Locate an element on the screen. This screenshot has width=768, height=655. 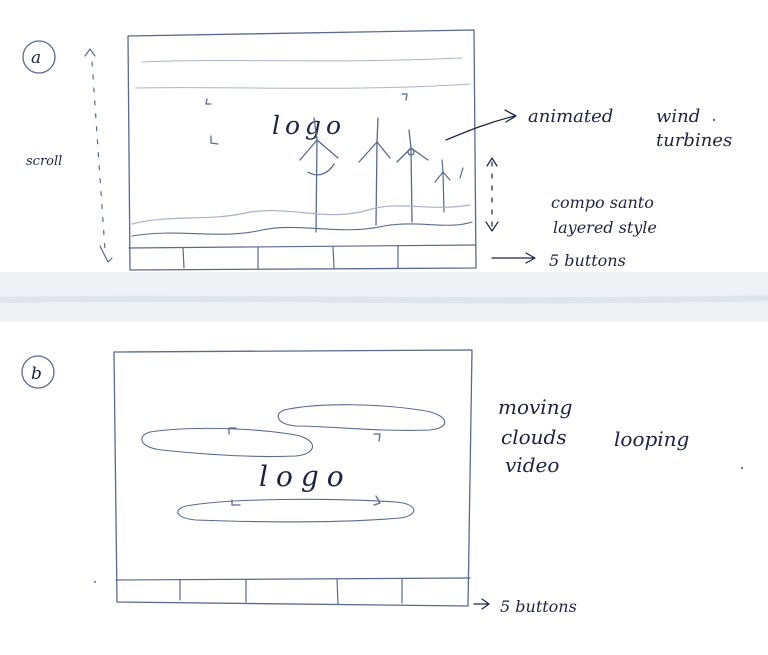
sketch-b-button-divider is located at coordinates (337, 591).